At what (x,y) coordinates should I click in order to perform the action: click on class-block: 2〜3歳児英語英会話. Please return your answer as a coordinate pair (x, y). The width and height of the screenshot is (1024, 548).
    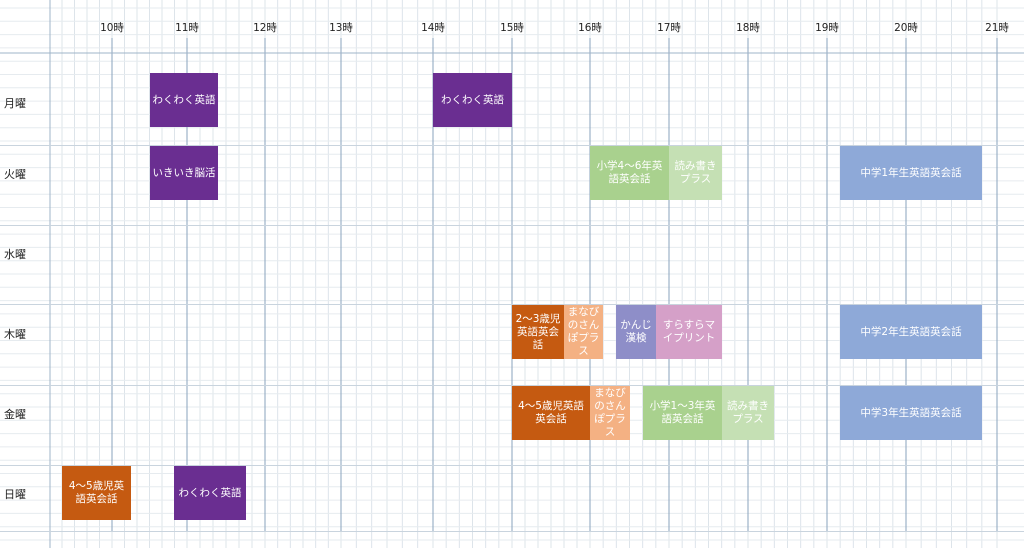
    Looking at the image, I should click on (538, 332).